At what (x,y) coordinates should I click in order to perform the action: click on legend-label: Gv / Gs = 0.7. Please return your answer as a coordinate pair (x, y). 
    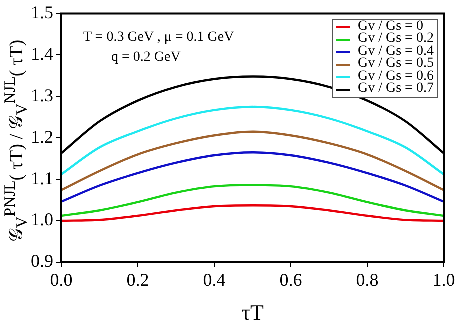
    Looking at the image, I should click on (396, 88).